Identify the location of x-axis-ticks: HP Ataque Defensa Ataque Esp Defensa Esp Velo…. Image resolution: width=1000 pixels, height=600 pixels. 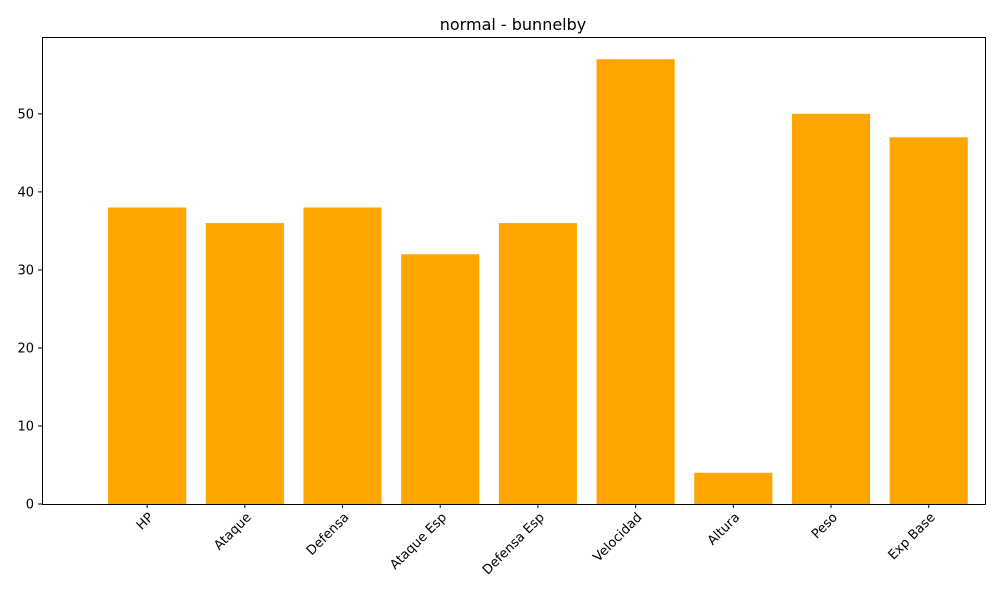
(536, 541).